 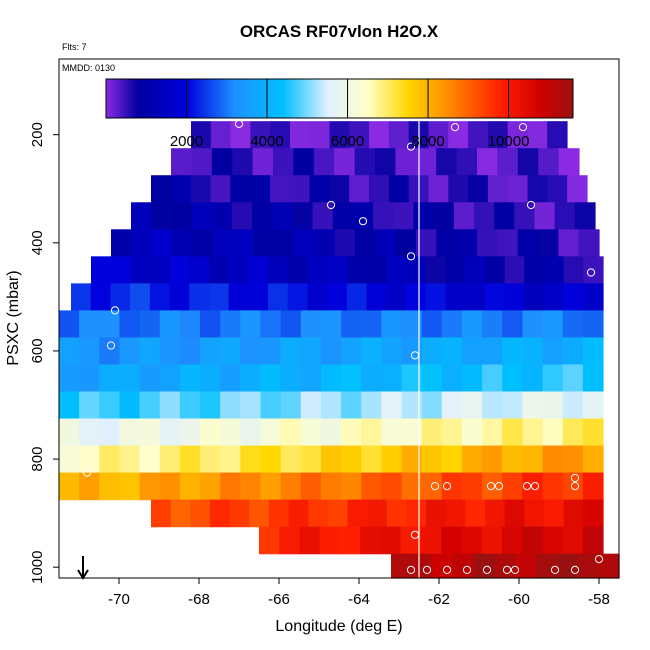 What do you see at coordinates (13, 317) in the screenshot?
I see `y-axis-label: PSXC (mbar)` at bounding box center [13, 317].